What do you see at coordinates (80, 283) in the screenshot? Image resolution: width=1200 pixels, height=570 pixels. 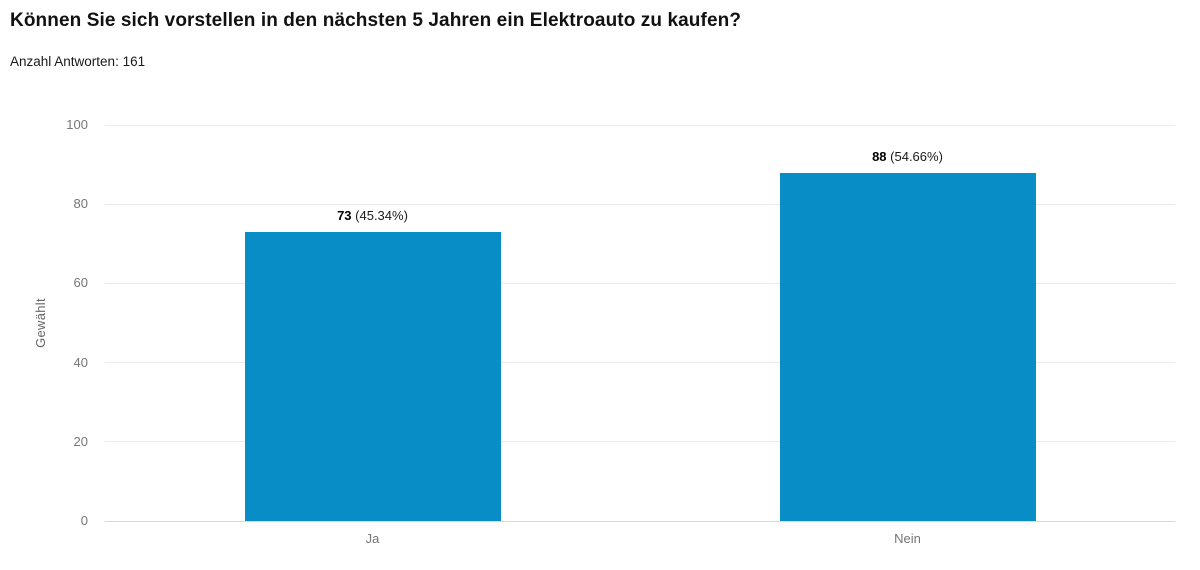 I see `y-tick-label: 60` at bounding box center [80, 283].